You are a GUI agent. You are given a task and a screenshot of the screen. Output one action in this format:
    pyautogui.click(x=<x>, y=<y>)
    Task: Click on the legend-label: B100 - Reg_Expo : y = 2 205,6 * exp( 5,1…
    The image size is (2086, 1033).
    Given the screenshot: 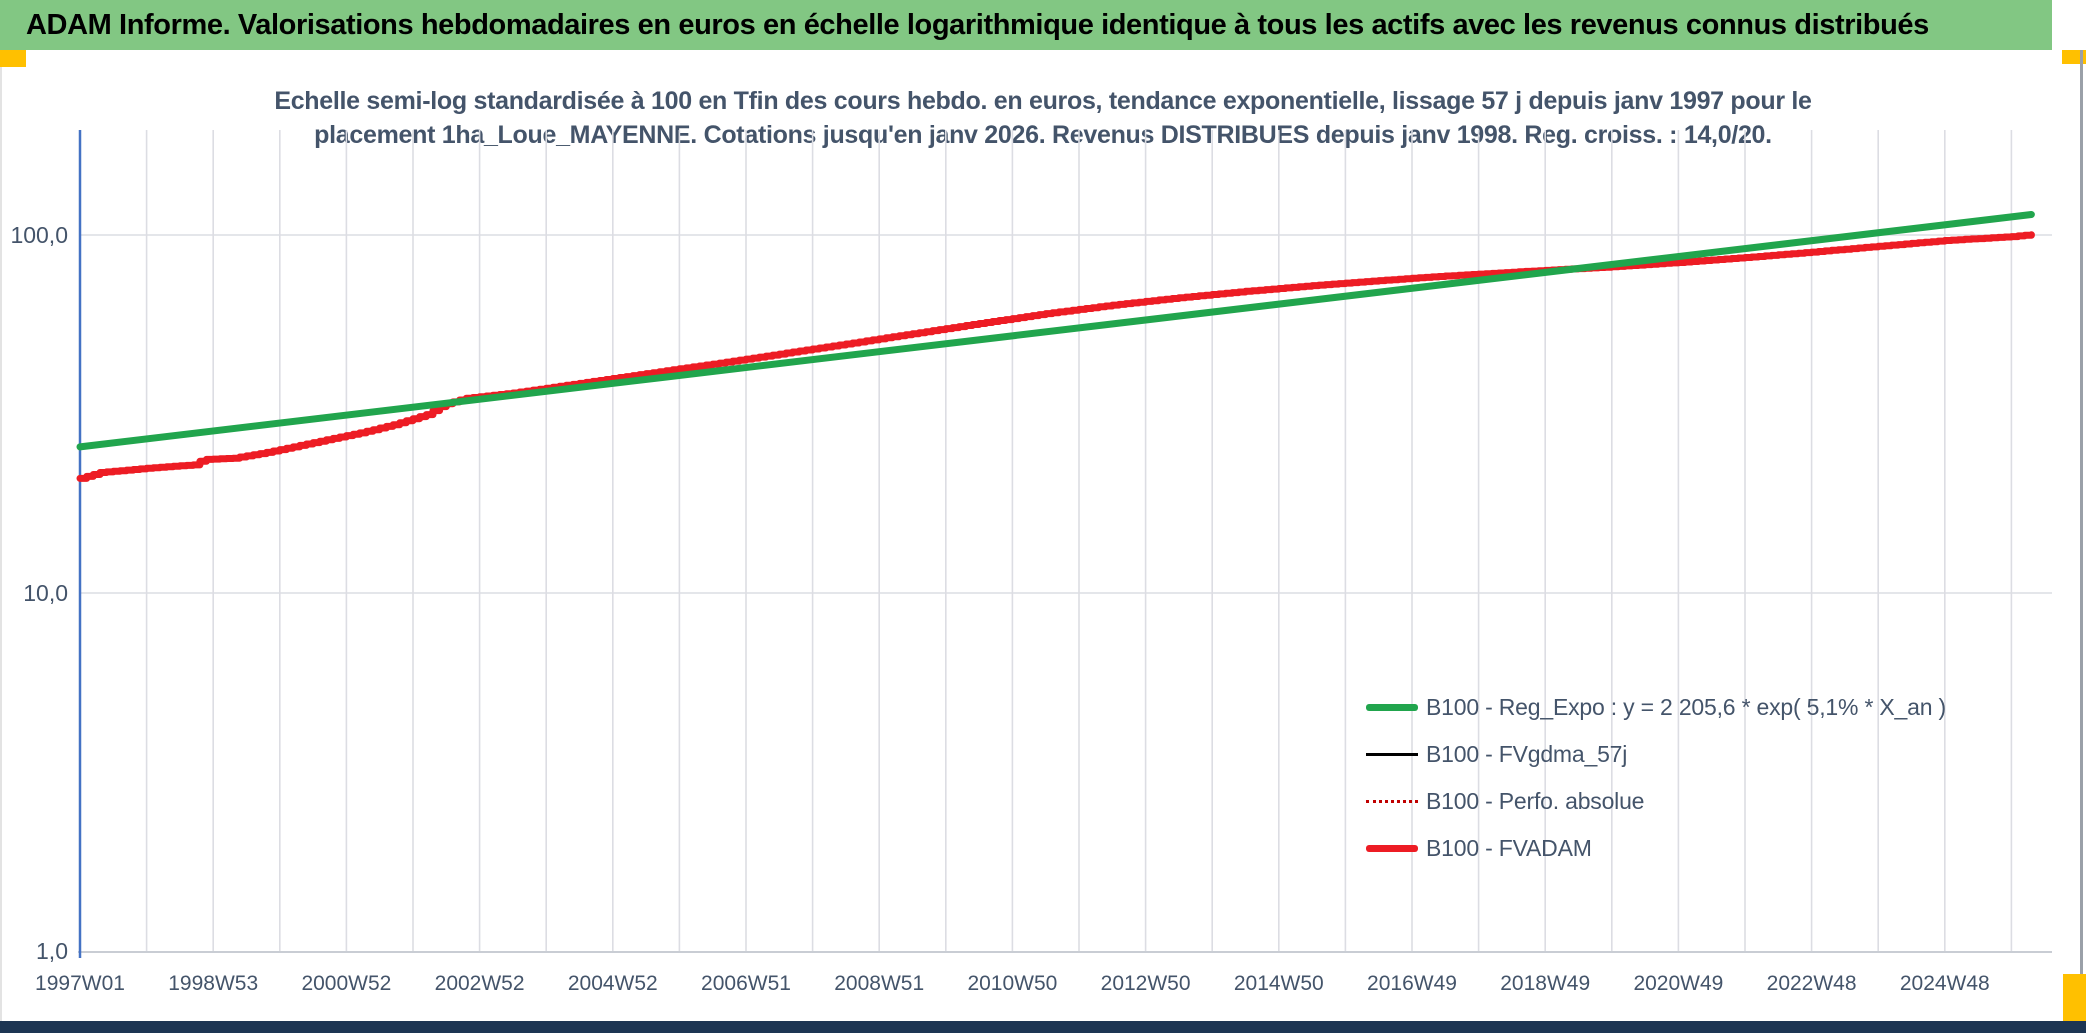 What is the action you would take?
    pyautogui.click(x=1686, y=707)
    